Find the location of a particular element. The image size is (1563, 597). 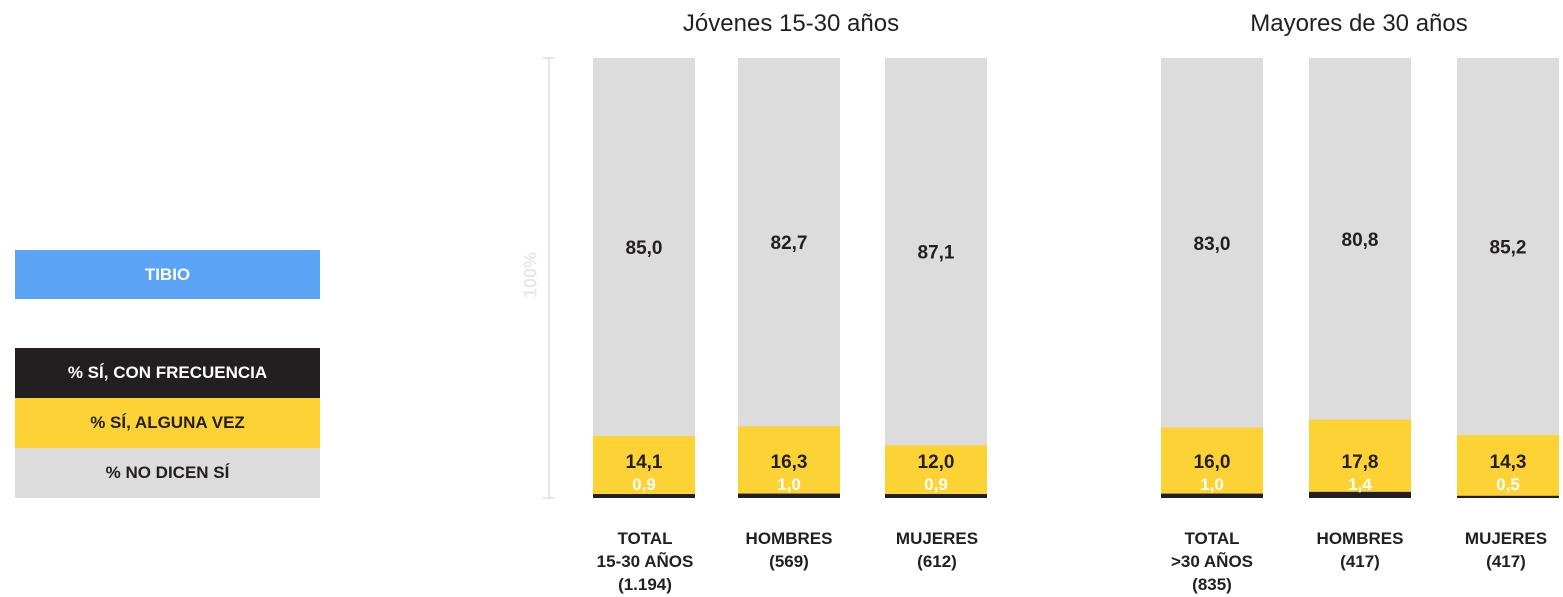

legend-no-dicen: % NO DICEN SÍ is located at coordinates (167, 473).